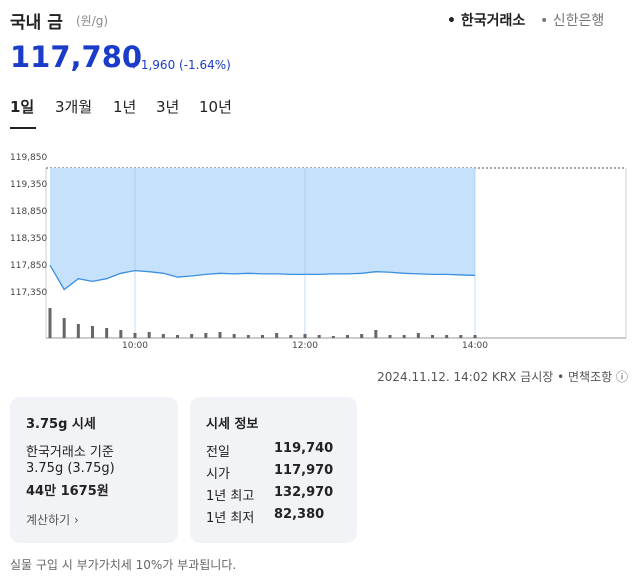  Describe the element at coordinates (28, 293) in the screenshot. I see `y-tick-label: 117,350` at that location.